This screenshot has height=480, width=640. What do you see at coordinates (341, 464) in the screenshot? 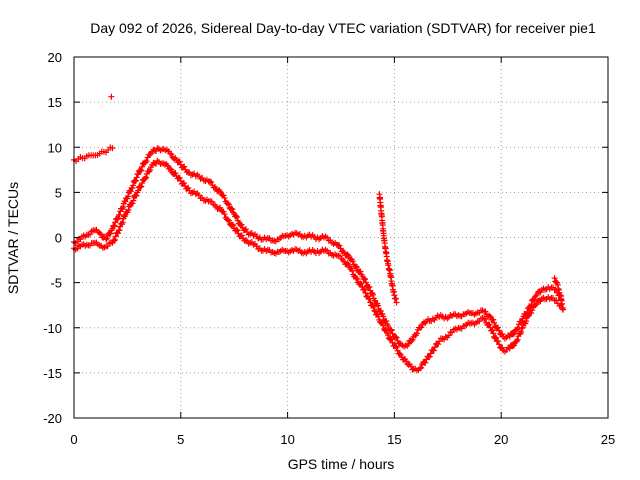
I see `x-axis-label: GPS time / hours` at bounding box center [341, 464].